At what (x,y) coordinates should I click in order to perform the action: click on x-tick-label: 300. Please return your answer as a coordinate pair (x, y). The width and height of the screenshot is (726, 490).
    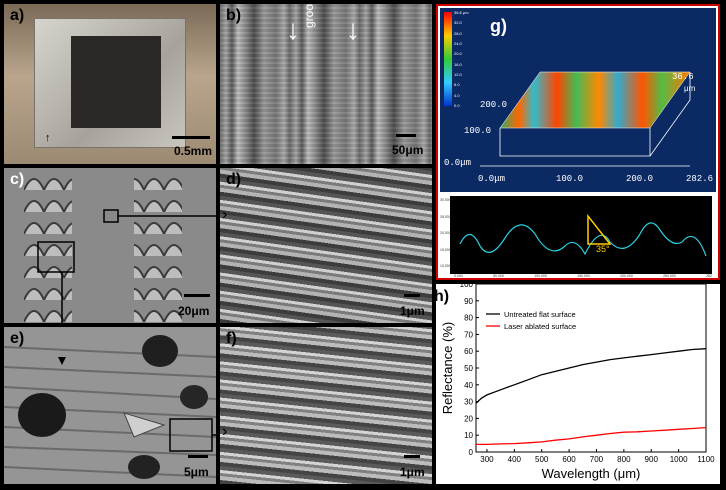
    Looking at the image, I should click on (487, 459).